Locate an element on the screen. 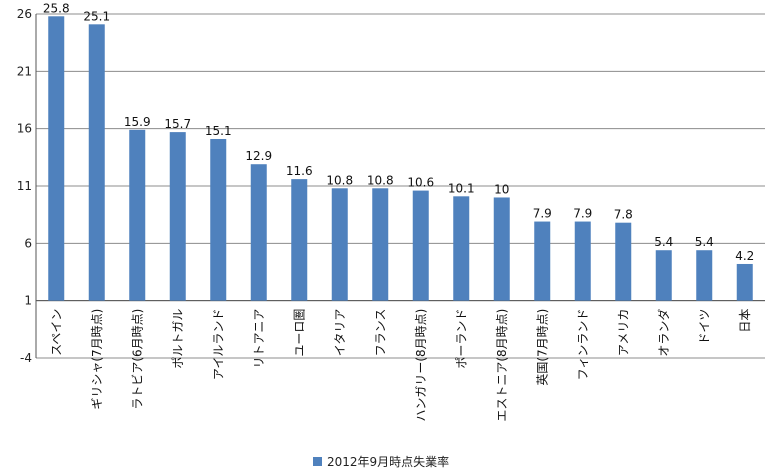  category-label: 日本 is located at coordinates (745, 321).